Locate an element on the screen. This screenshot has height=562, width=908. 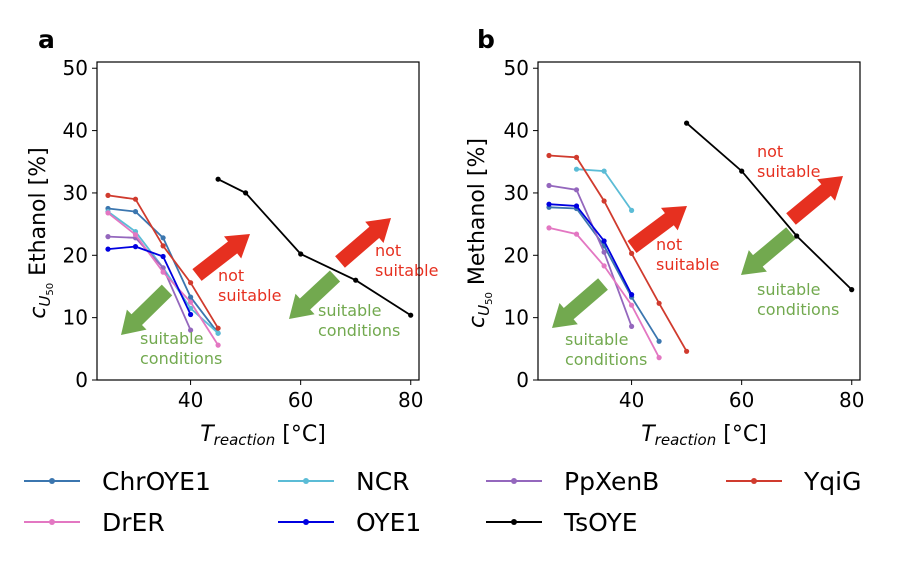
y-axis-subscript: U is located at coordinates (484, 310).